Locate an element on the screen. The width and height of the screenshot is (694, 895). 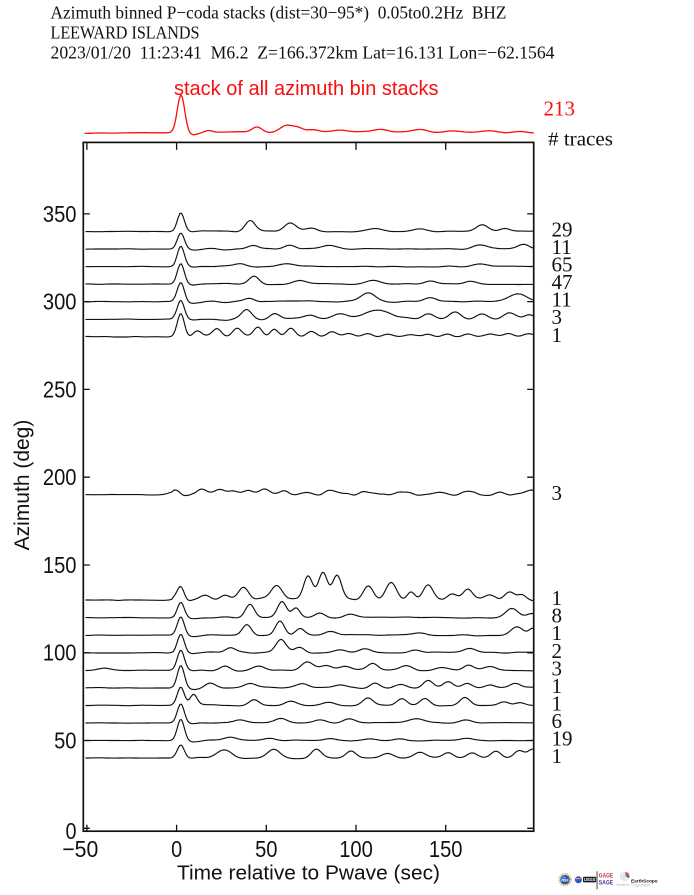
svg-text:stack of all azimuth bin stack: stack of all azimuth bin stacks is located at coordinates (306, 89).